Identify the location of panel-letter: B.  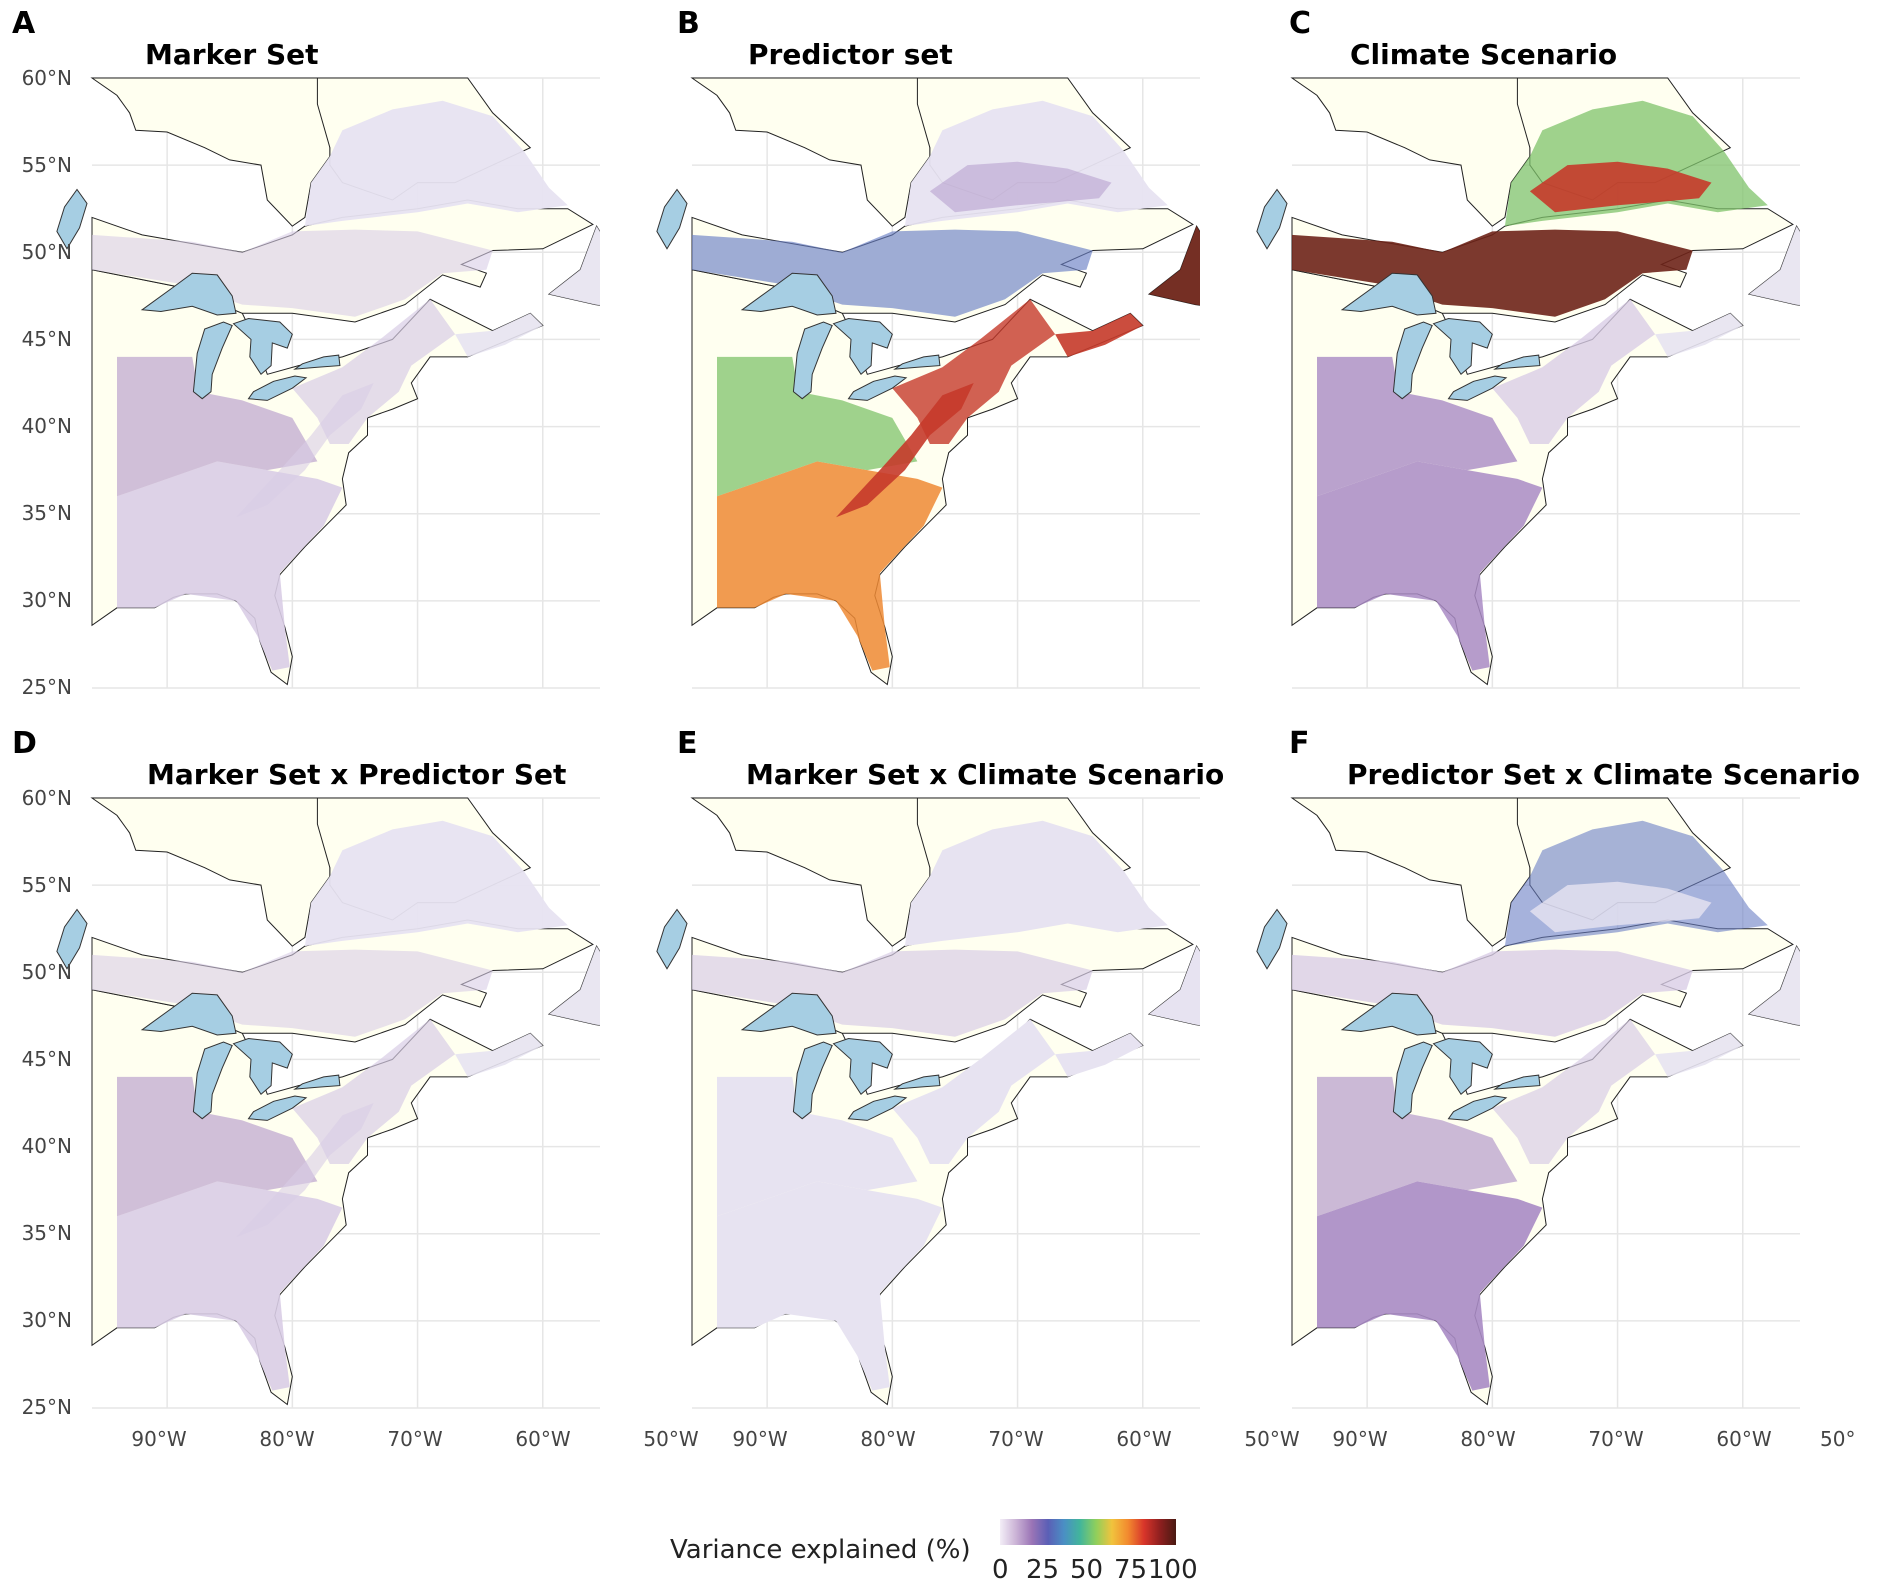
(688, 23).